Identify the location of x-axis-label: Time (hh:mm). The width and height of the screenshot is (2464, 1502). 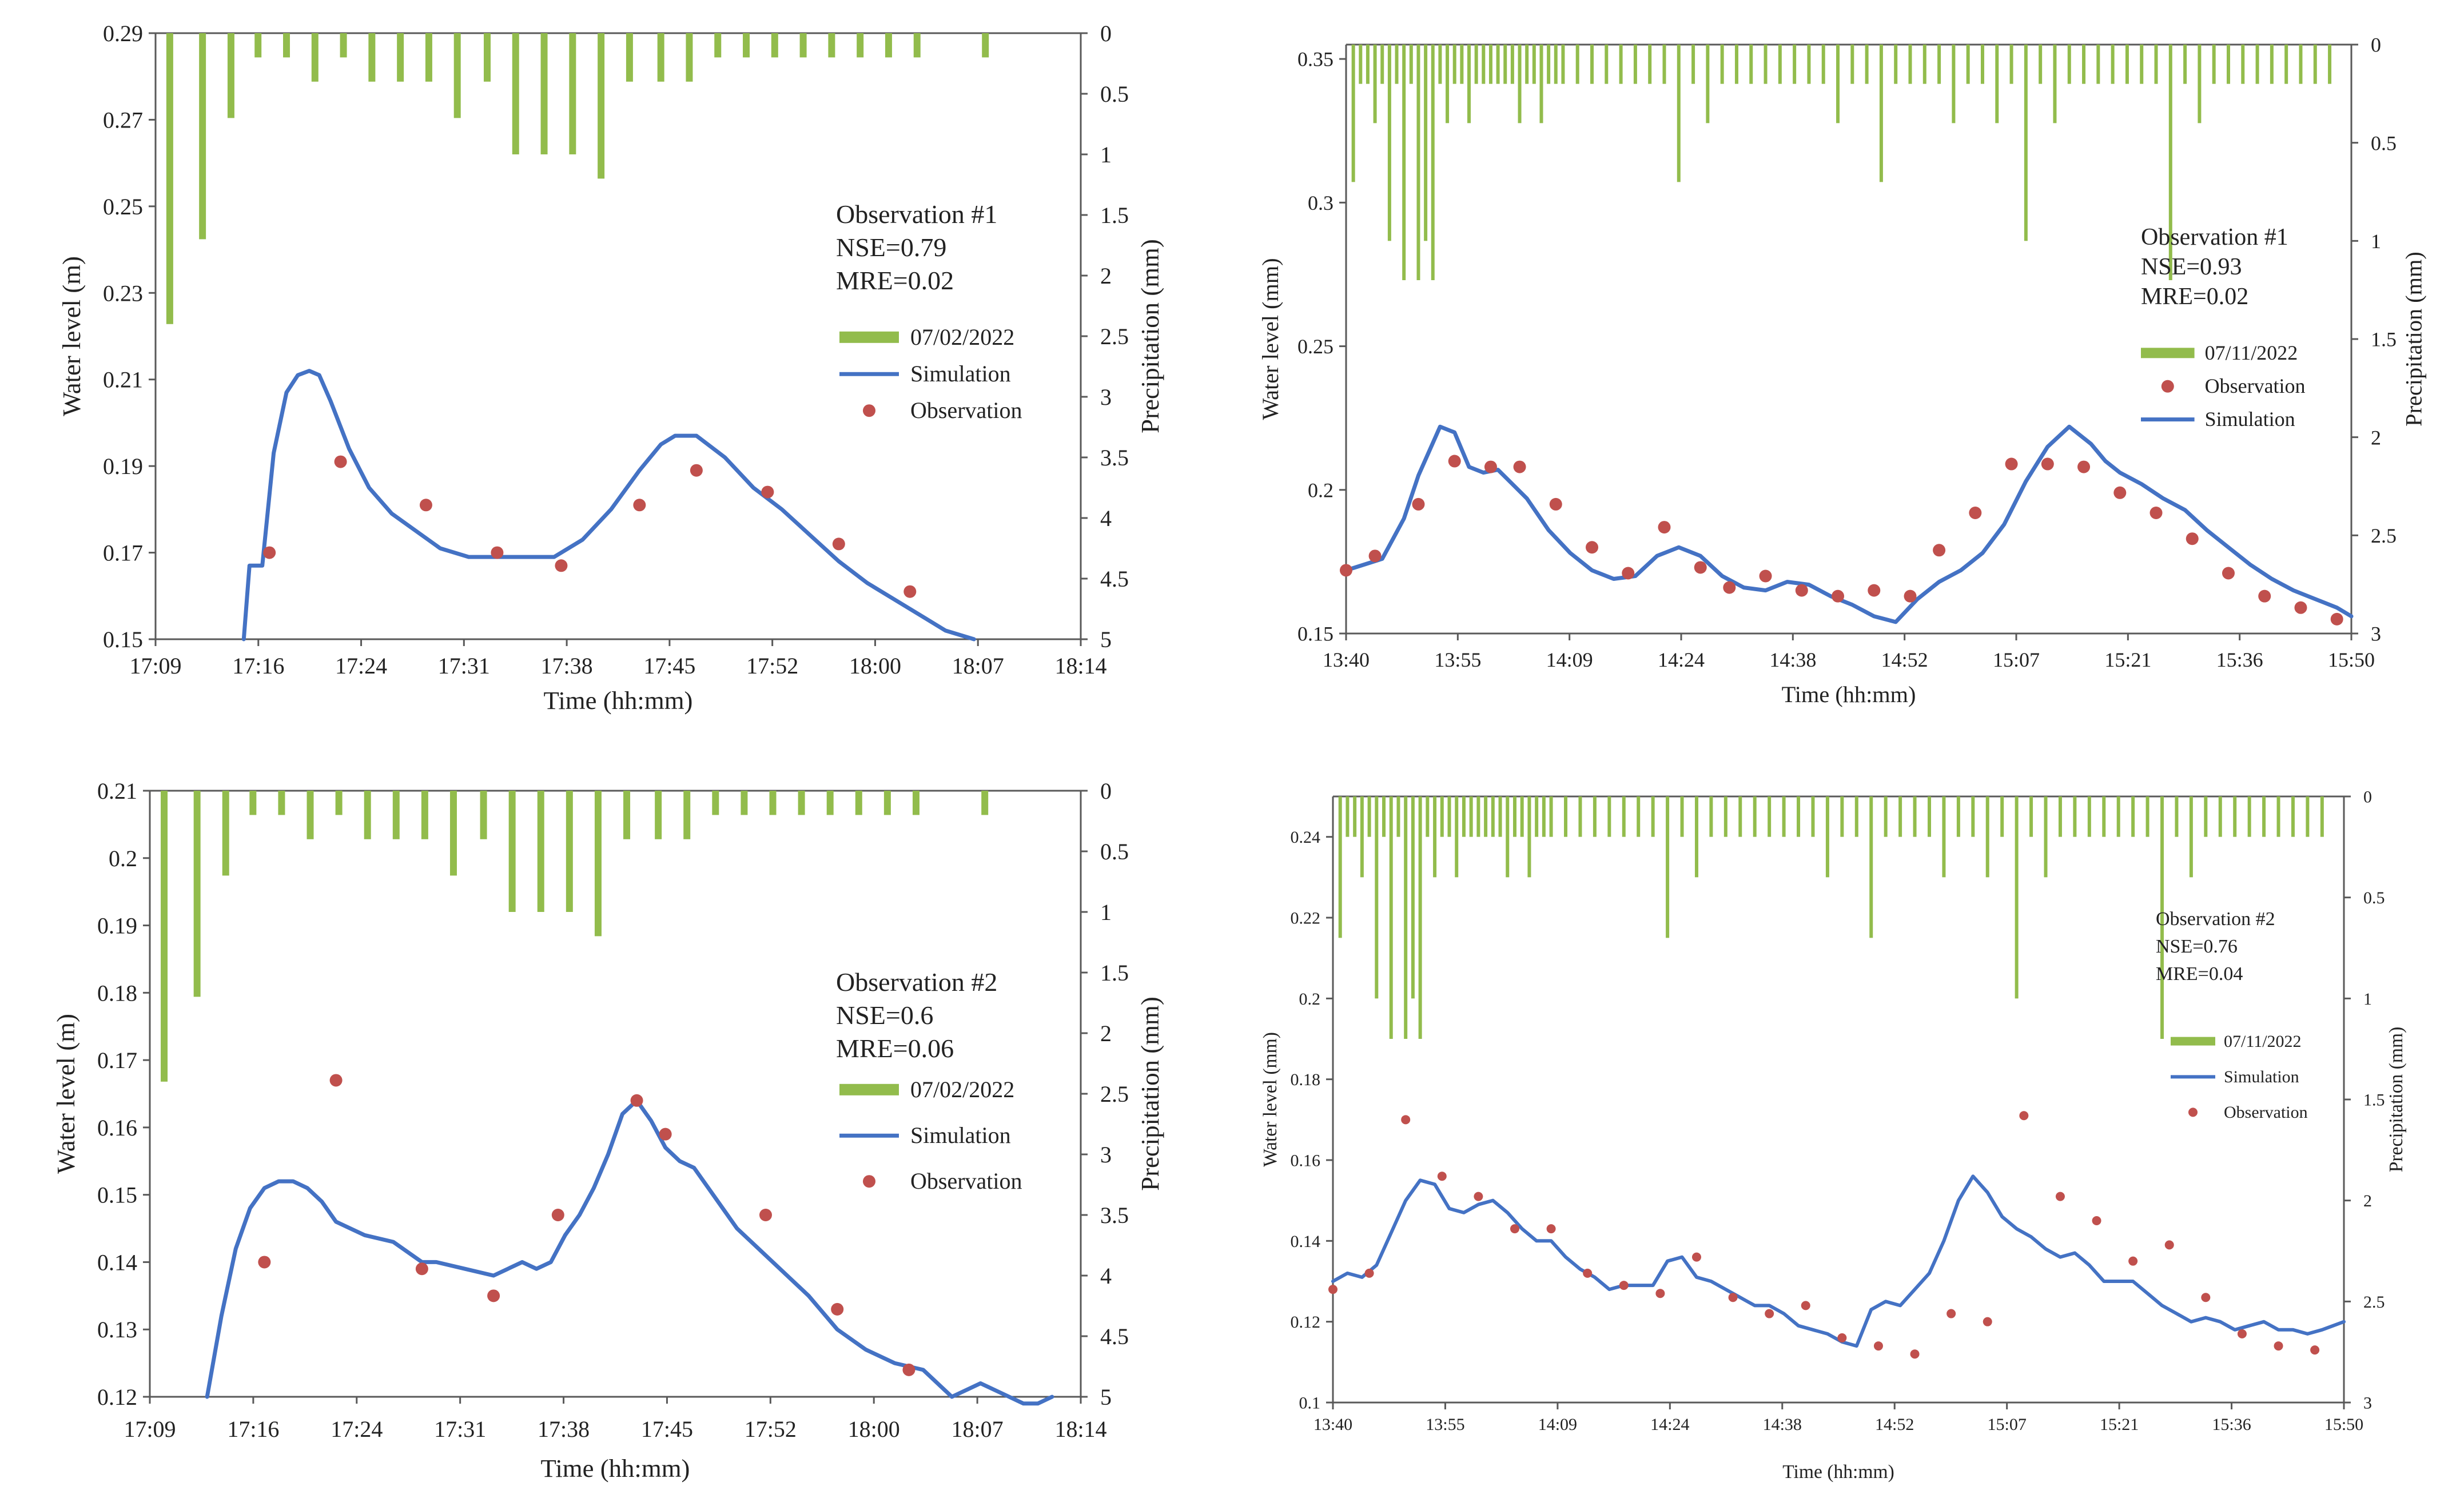
(618, 700).